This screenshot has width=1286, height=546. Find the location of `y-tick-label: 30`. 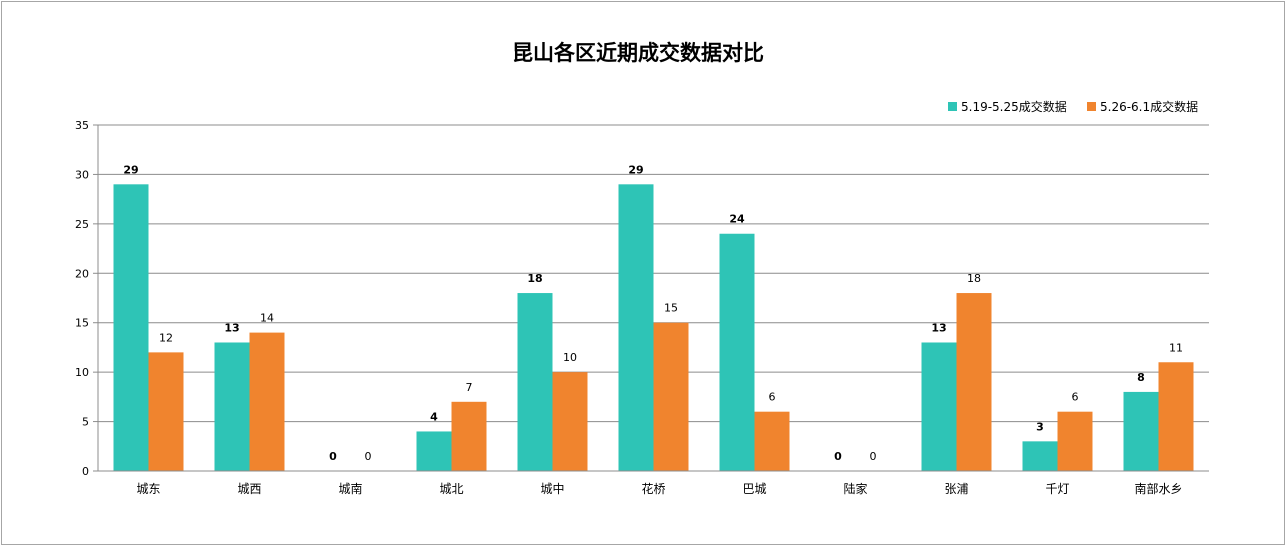

y-tick-label: 30 is located at coordinates (82, 174).